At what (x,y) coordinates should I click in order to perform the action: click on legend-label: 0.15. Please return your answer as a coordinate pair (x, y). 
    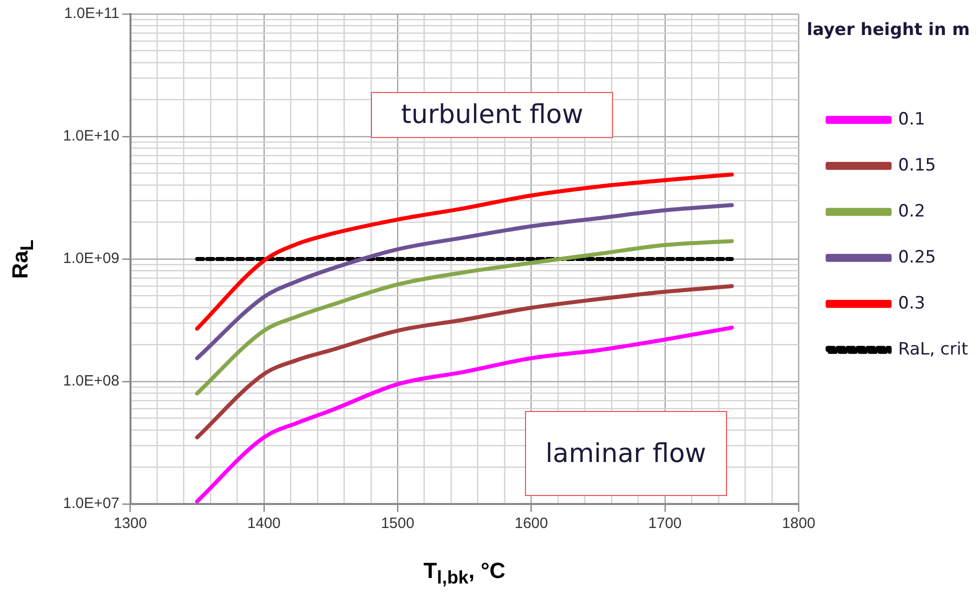
    Looking at the image, I should click on (917, 165).